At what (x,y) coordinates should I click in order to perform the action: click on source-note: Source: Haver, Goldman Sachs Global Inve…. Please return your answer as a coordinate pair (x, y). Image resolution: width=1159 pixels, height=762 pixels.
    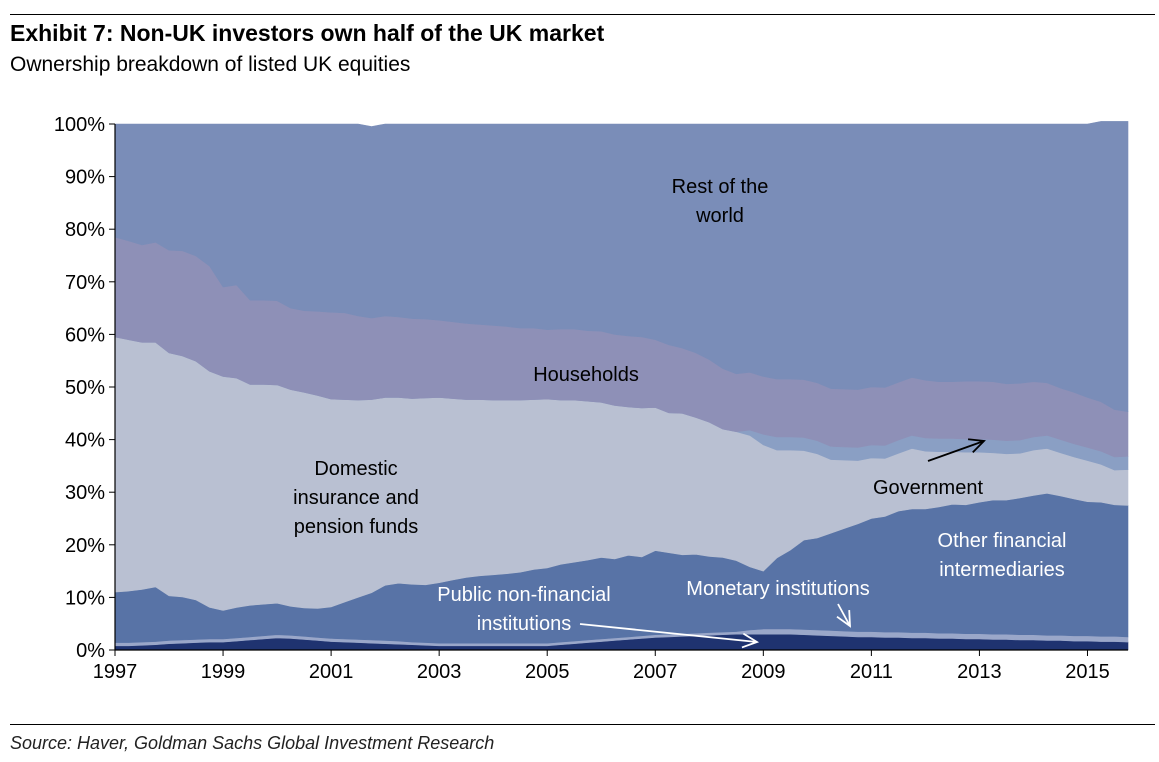
    Looking at the image, I should click on (252, 743).